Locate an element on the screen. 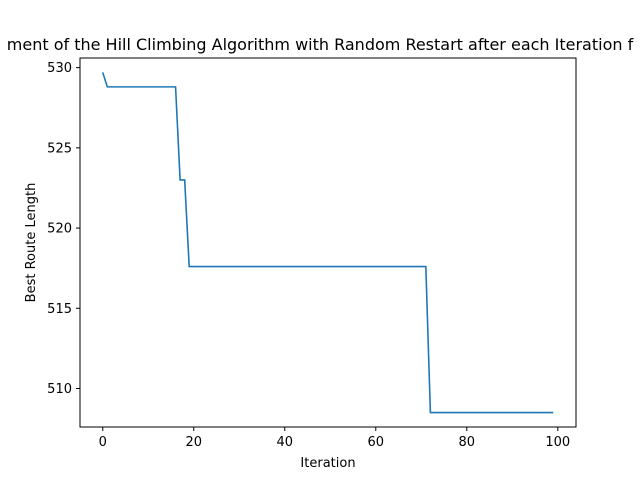  x-tick-label: 0 is located at coordinates (103, 442).